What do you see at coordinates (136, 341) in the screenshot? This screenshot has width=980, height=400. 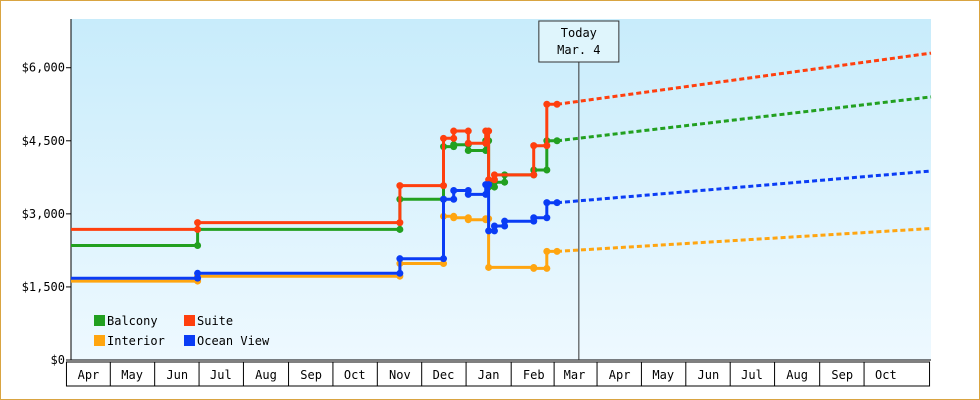 I see `legend-label: Interior` at bounding box center [136, 341].